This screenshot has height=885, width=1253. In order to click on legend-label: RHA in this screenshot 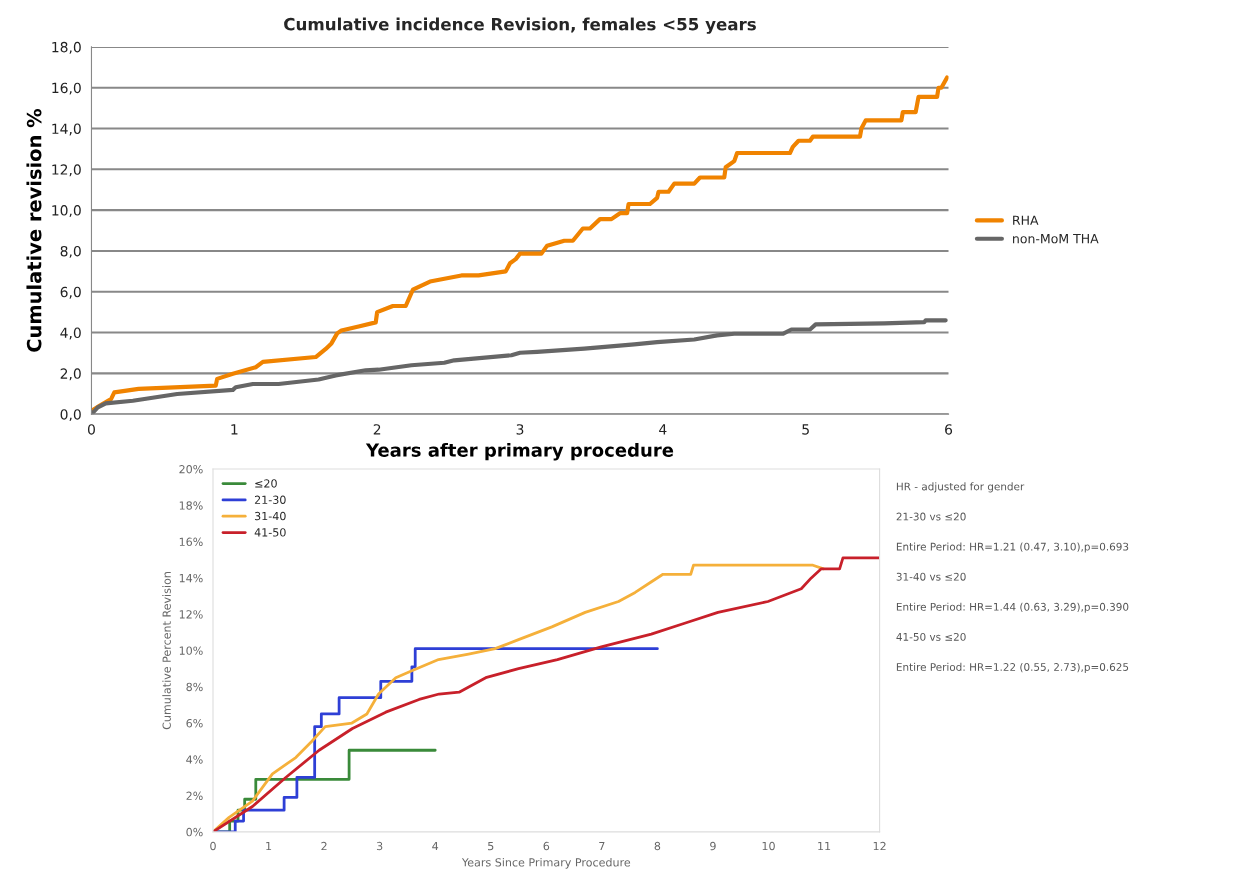, I will do `click(1026, 220)`.